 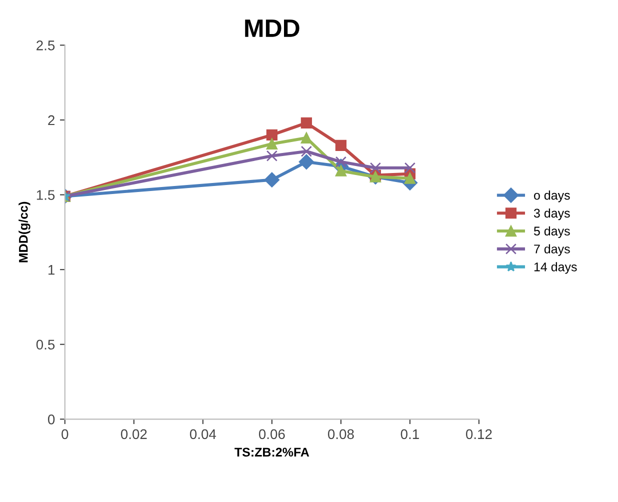 I want to click on x-tick-label: 0.02, so click(x=133, y=434).